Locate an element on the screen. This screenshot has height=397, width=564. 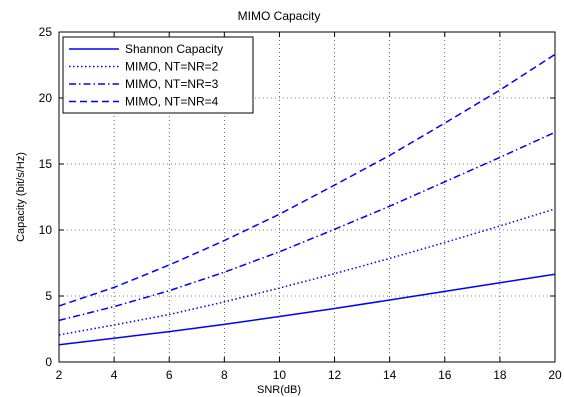
y-tick-label: 0 is located at coordinates (48, 362).